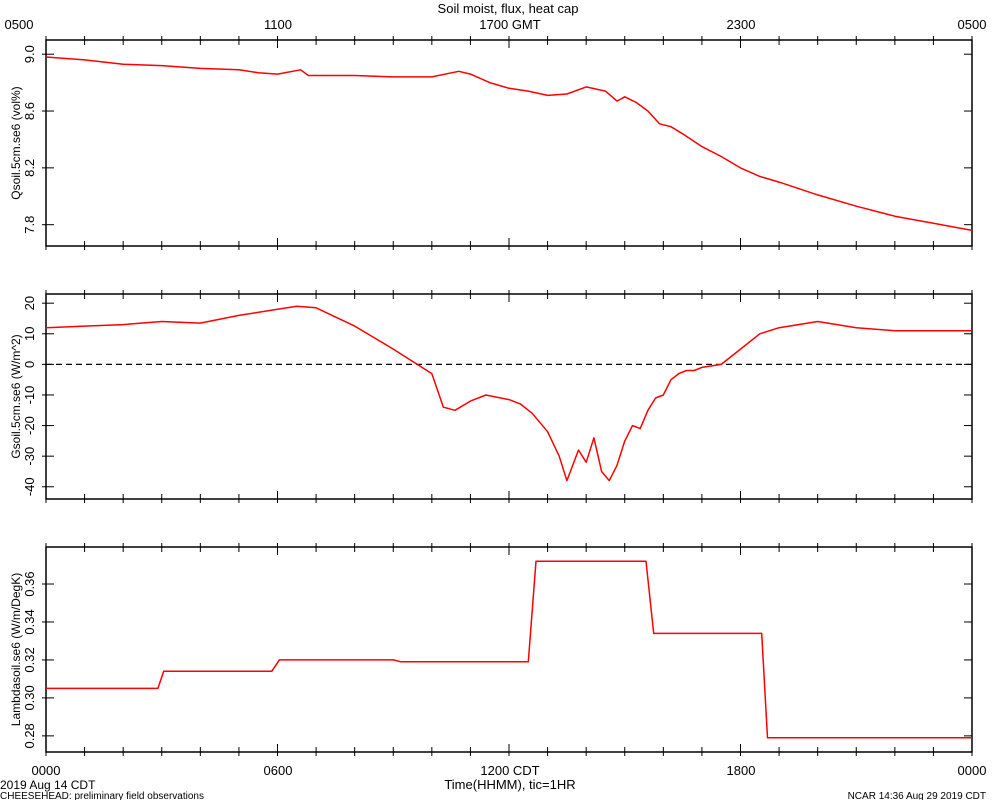  I want to click on y-tick-label: -20, so click(29, 425).